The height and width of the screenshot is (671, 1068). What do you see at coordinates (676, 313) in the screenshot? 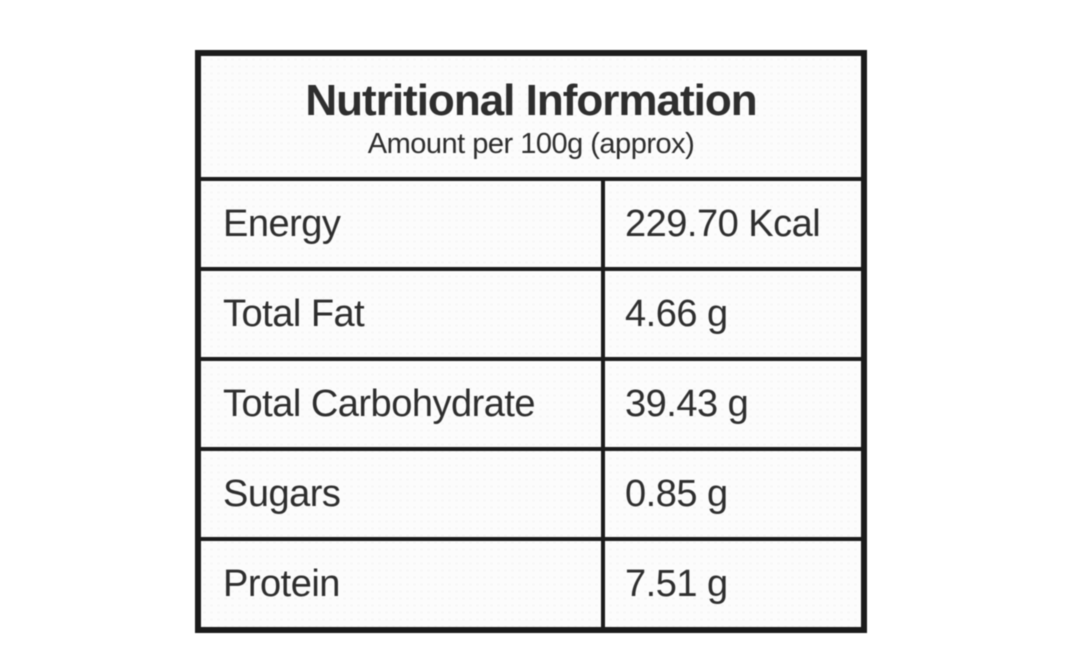
I see `nutrient-value: 4.66 g` at bounding box center [676, 313].